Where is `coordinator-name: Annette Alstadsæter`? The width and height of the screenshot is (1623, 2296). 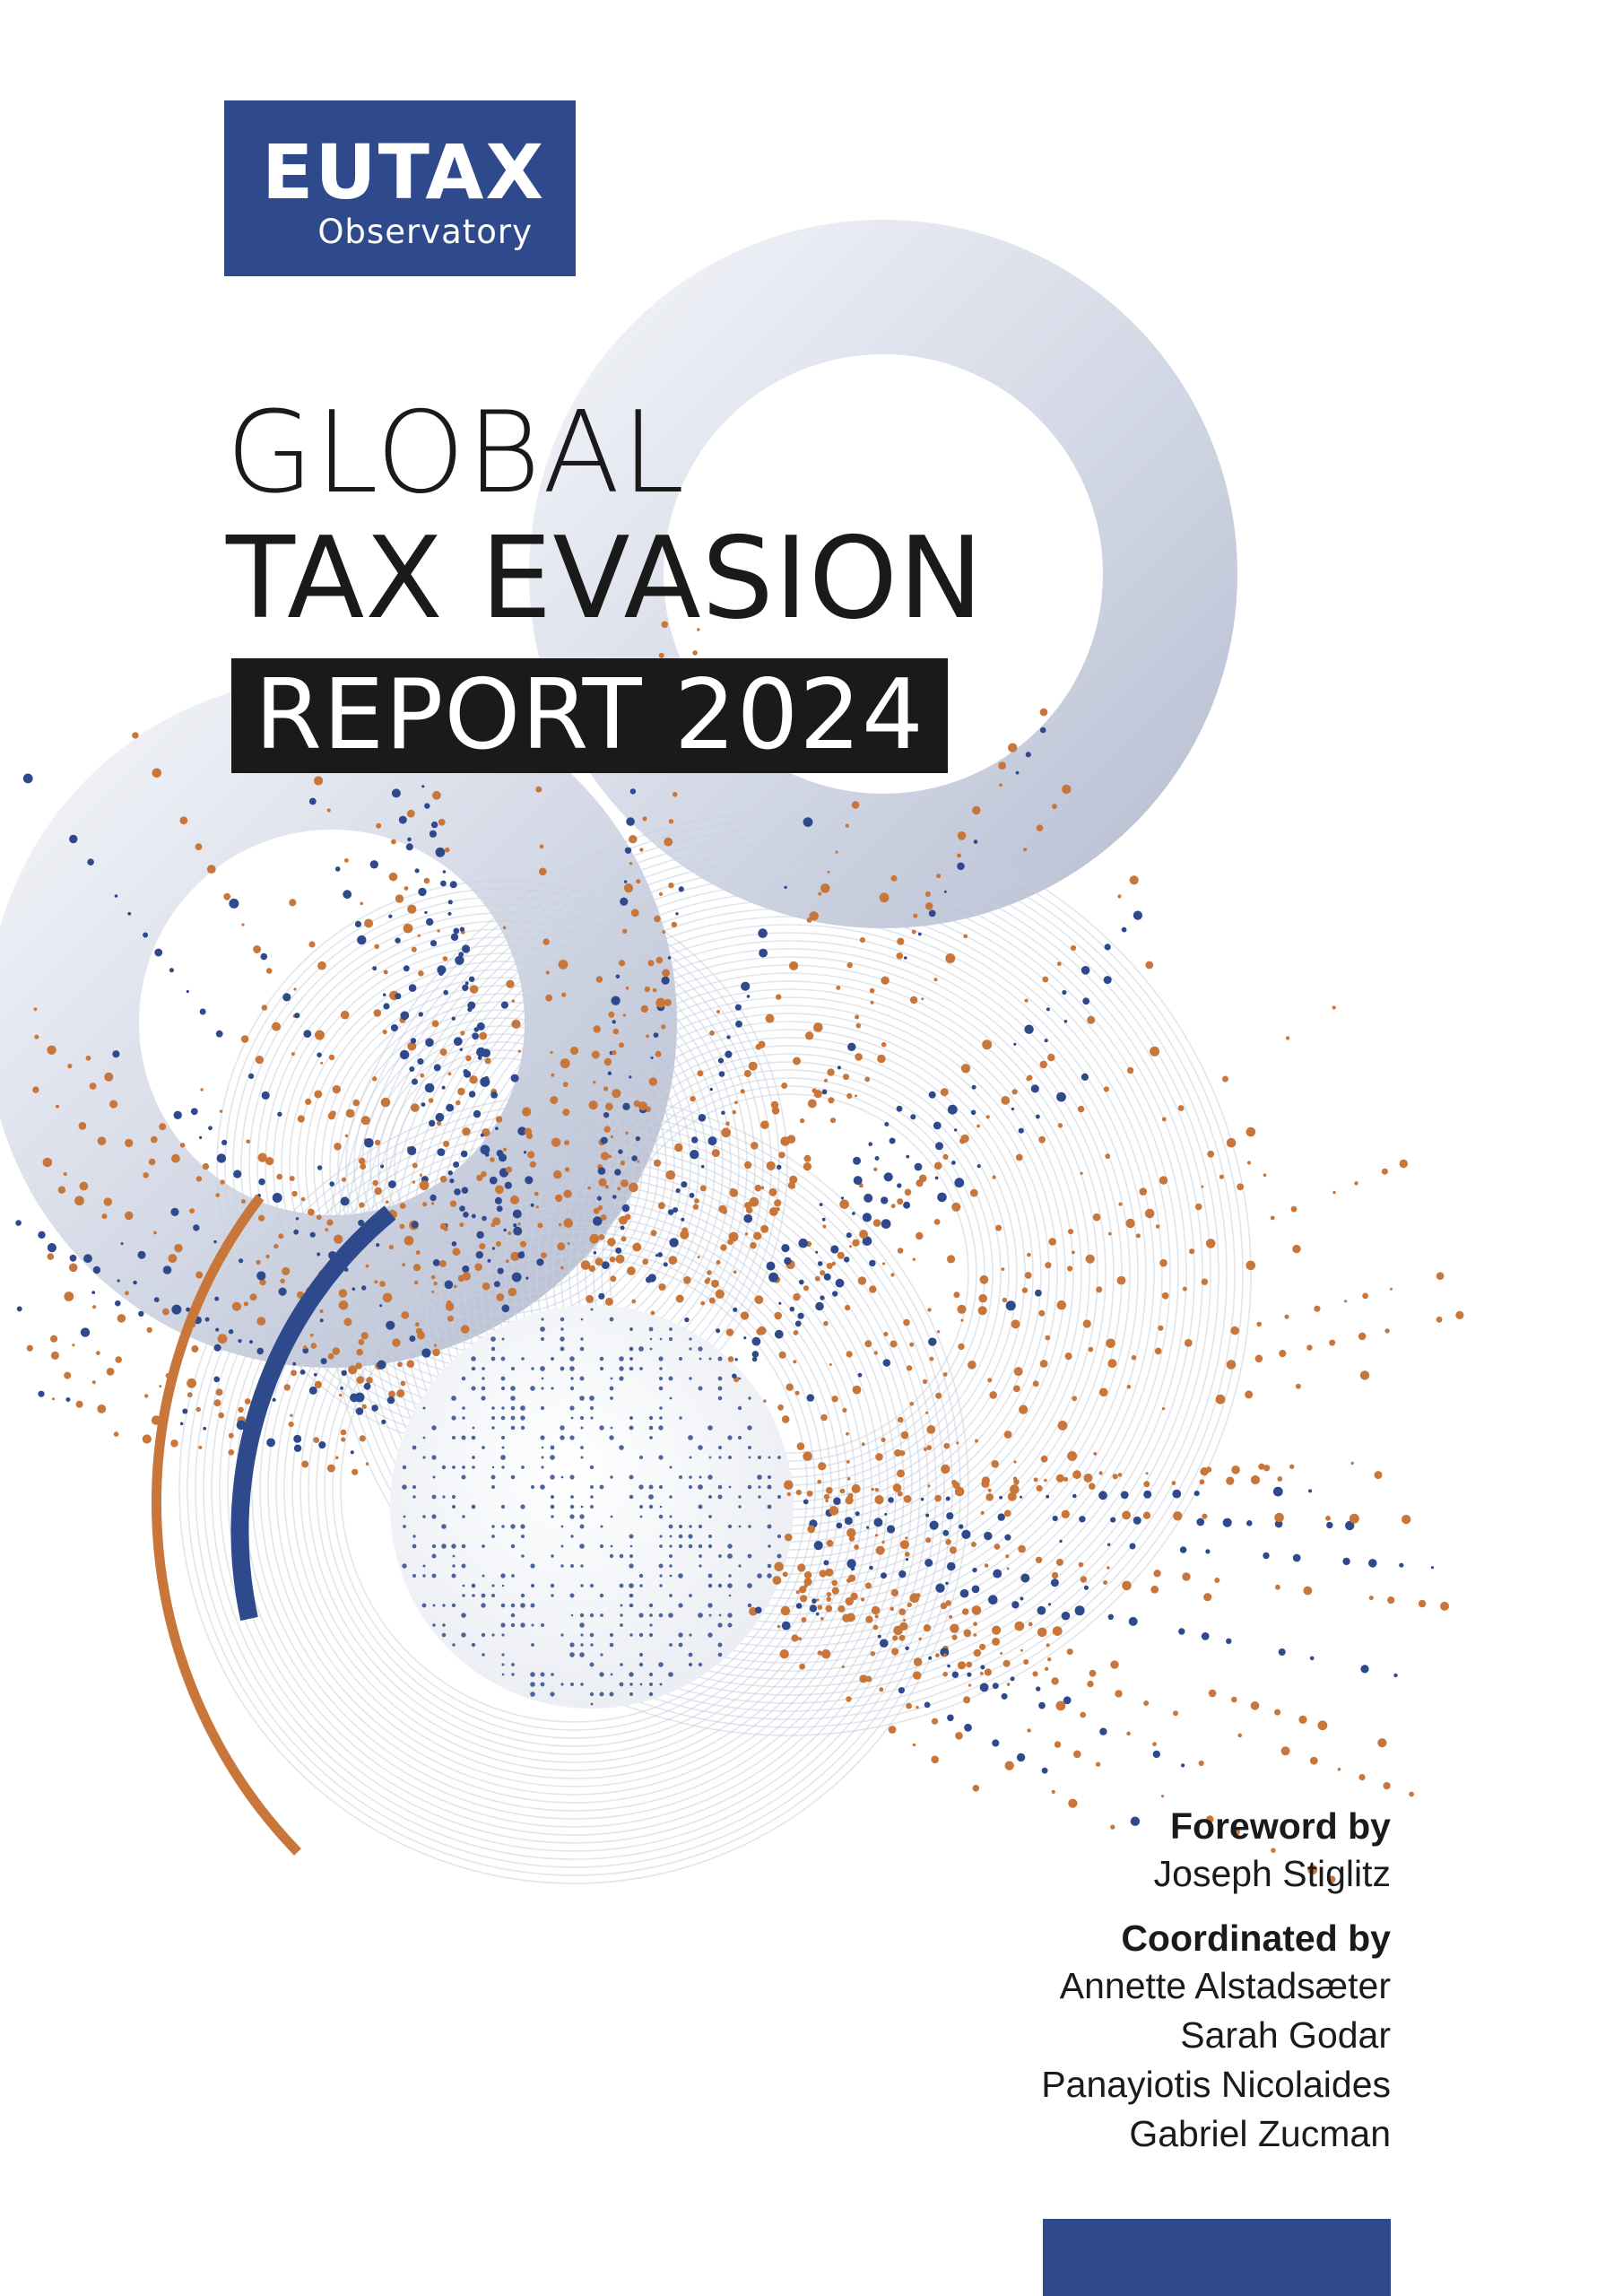 coordinator-name: Annette Alstadsæter is located at coordinates (1225, 1985).